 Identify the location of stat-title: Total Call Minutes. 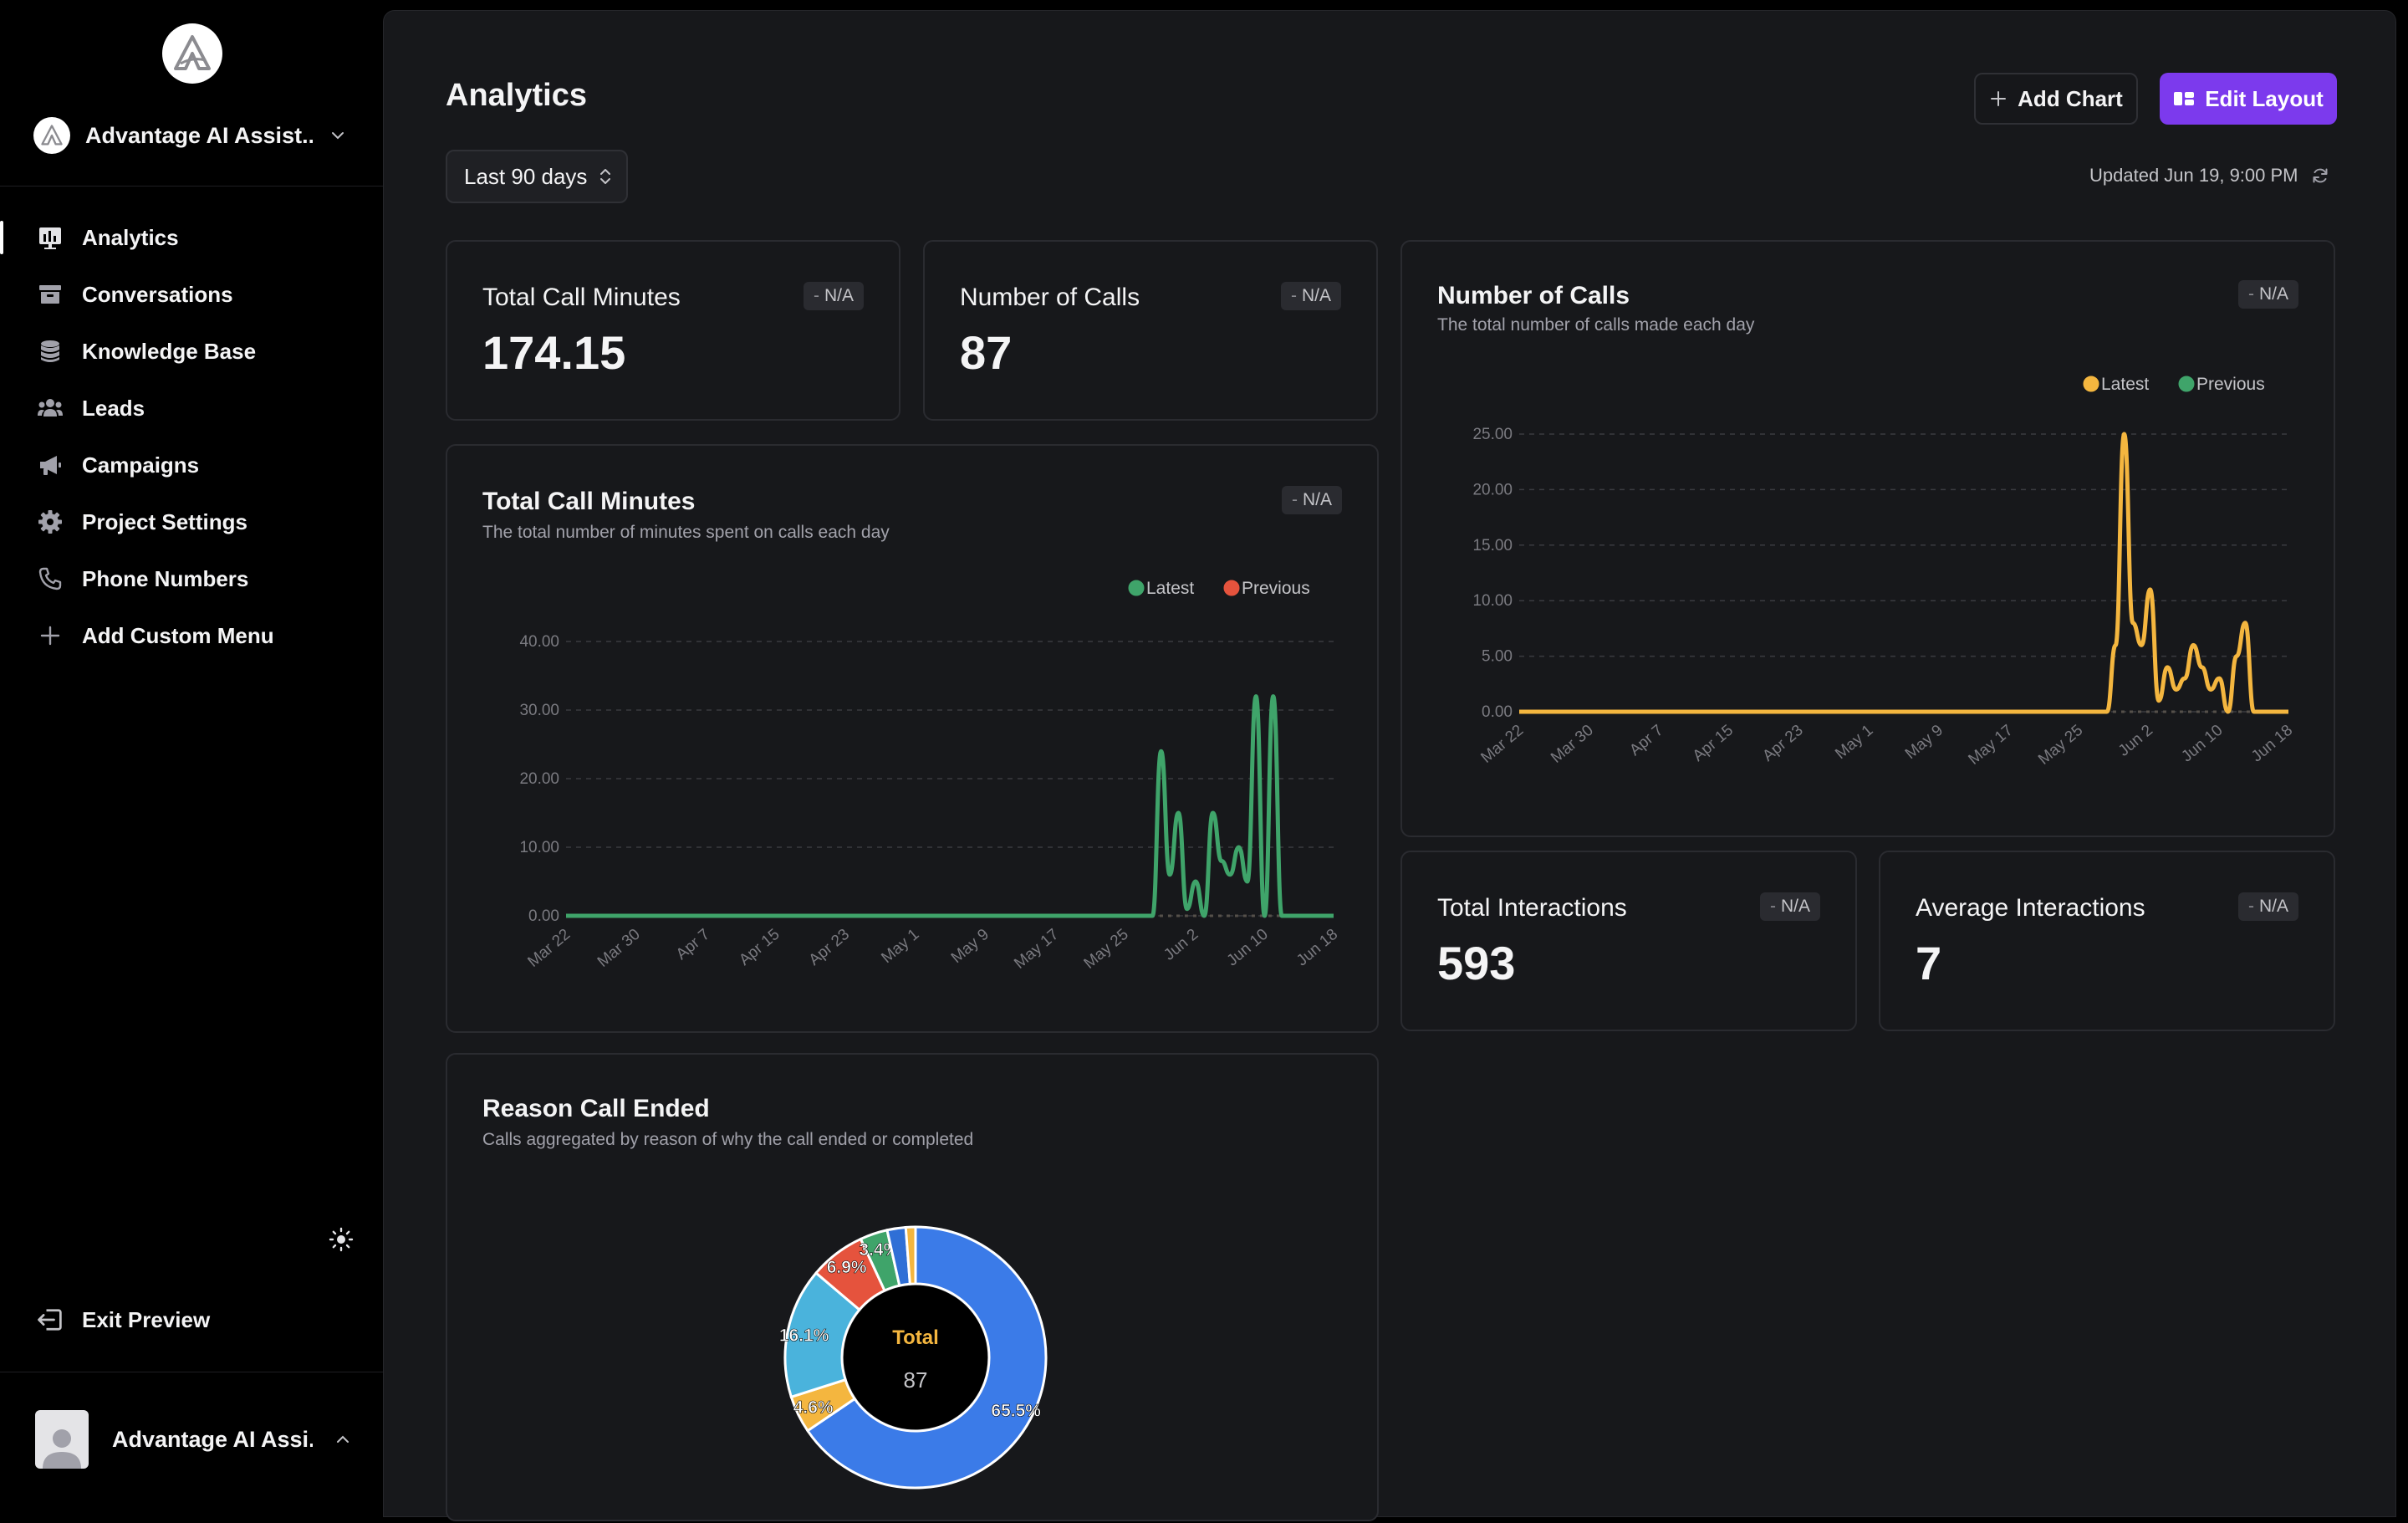
(581, 297).